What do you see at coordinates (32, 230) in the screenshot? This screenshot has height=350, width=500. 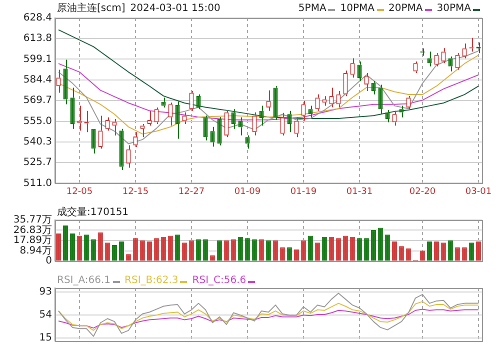 I see `y-tick-label: 26.83万` at bounding box center [32, 230].